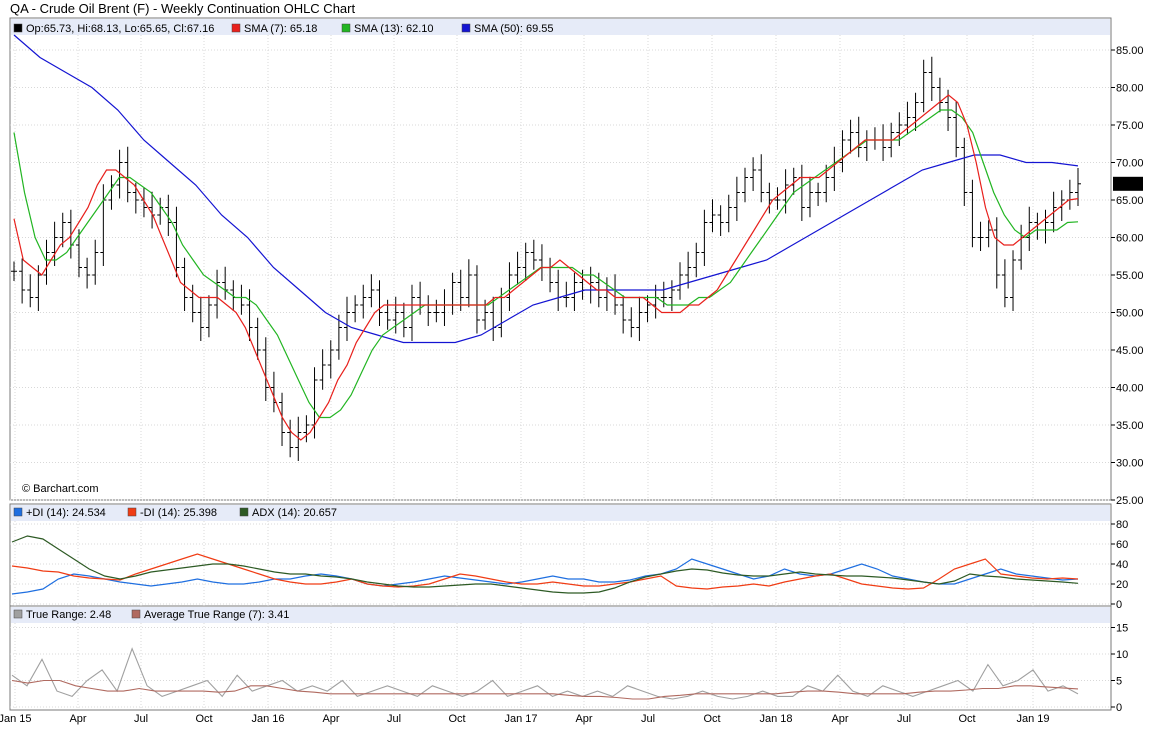 The image size is (1153, 748). What do you see at coordinates (294, 513) in the screenshot?
I see `legend-text: ADX (14): 20.657` at bounding box center [294, 513].